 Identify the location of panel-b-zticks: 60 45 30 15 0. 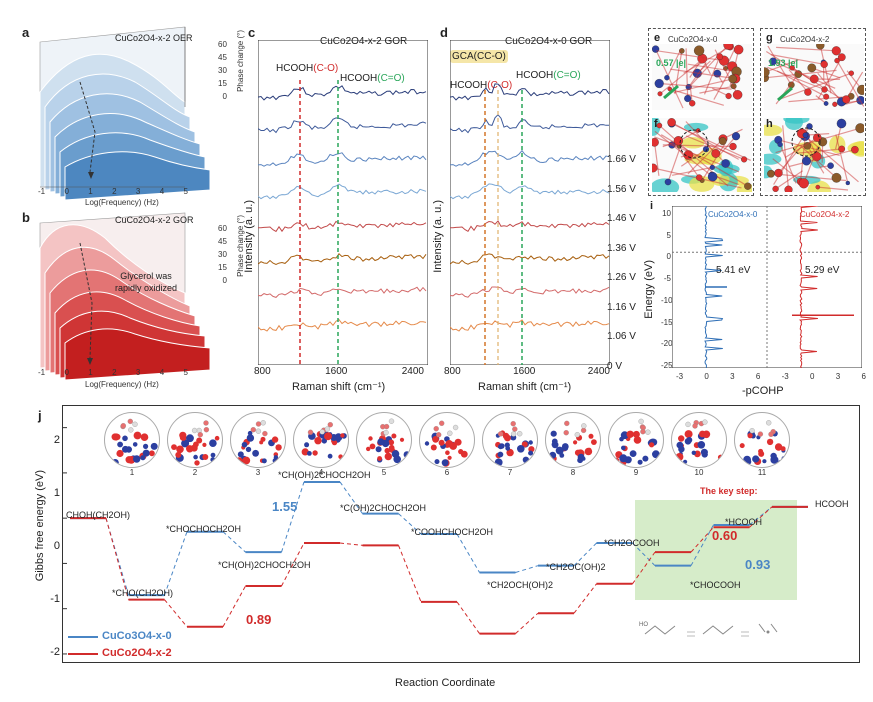
(222, 254).